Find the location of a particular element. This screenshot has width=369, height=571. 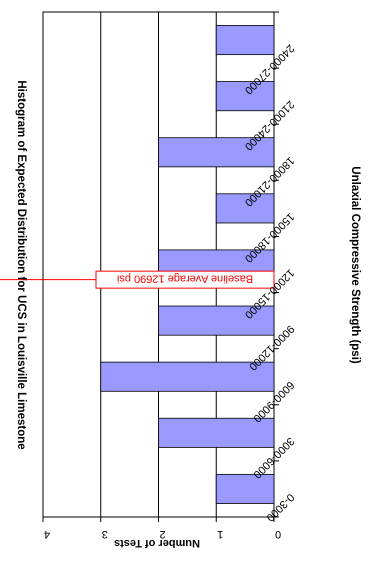

baseline-annotation: Baseline Average 12690 psi is located at coordinates (185, 279).